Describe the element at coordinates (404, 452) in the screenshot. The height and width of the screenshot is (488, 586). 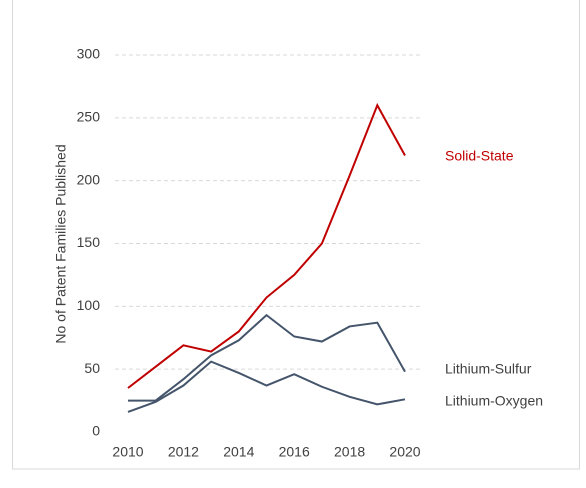
I see `x-tick-label: 2020` at that location.